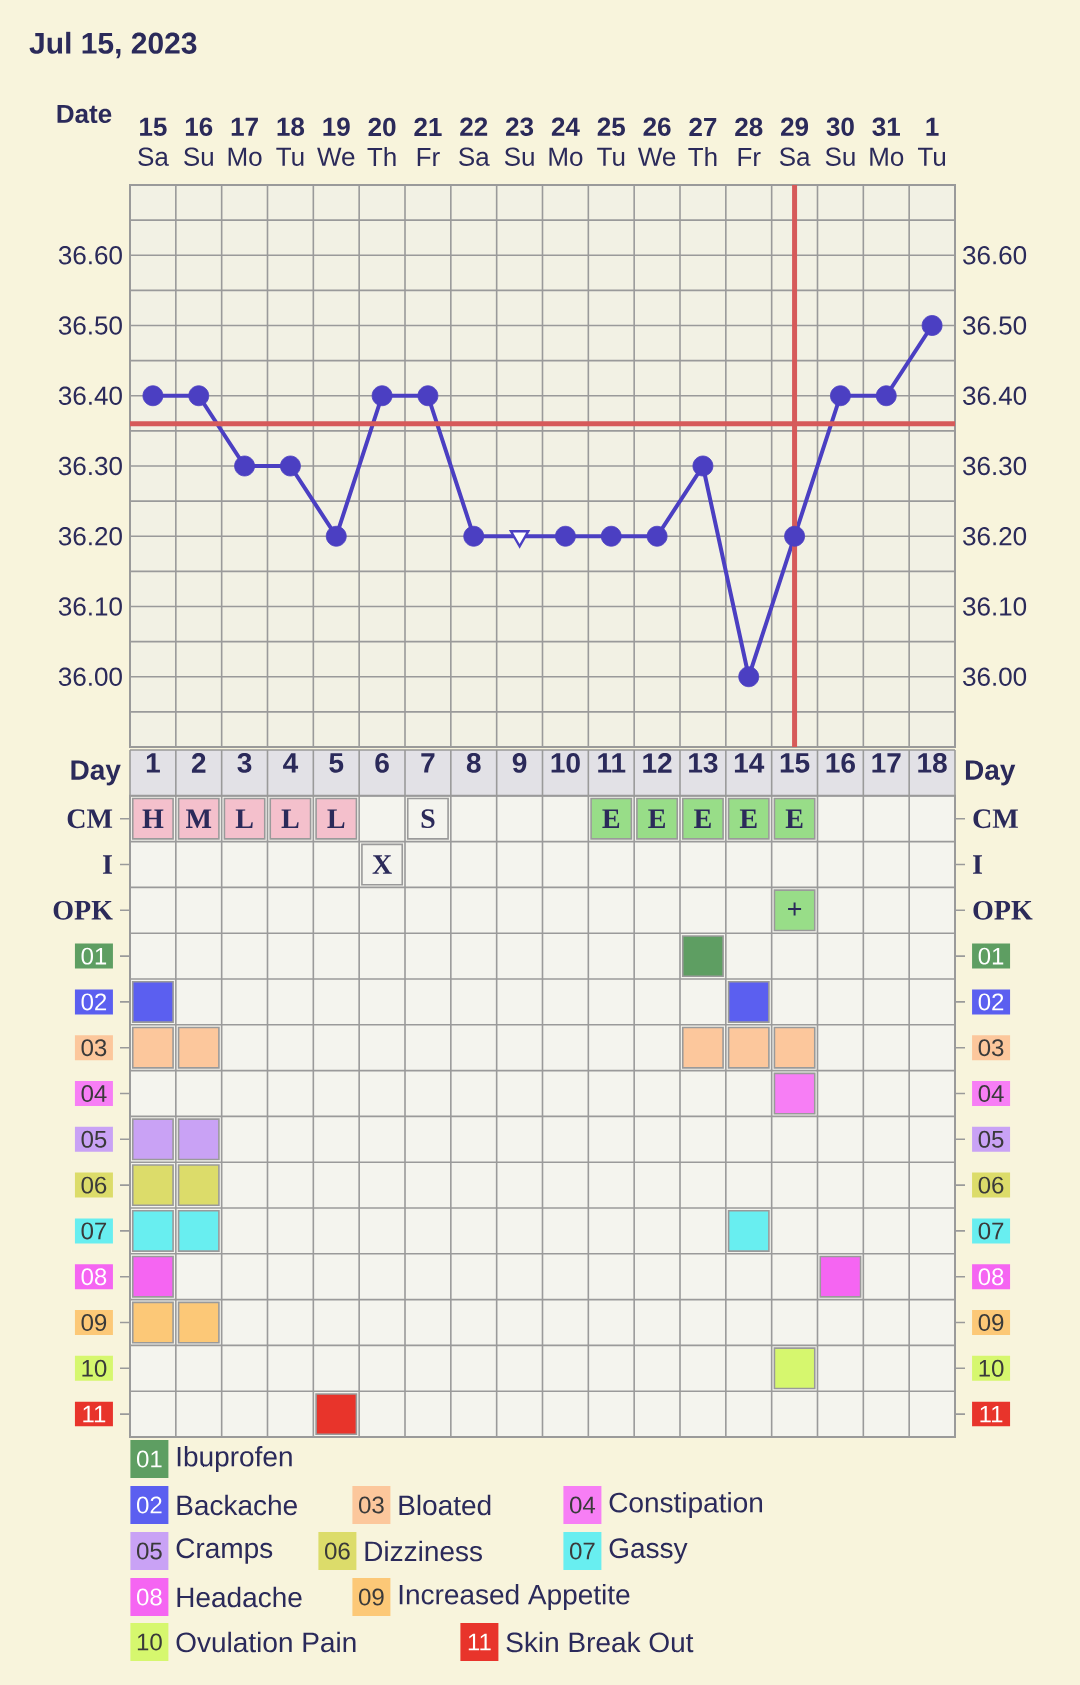  What do you see at coordinates (337, 1551) in the screenshot?
I see `text: 06` at bounding box center [337, 1551].